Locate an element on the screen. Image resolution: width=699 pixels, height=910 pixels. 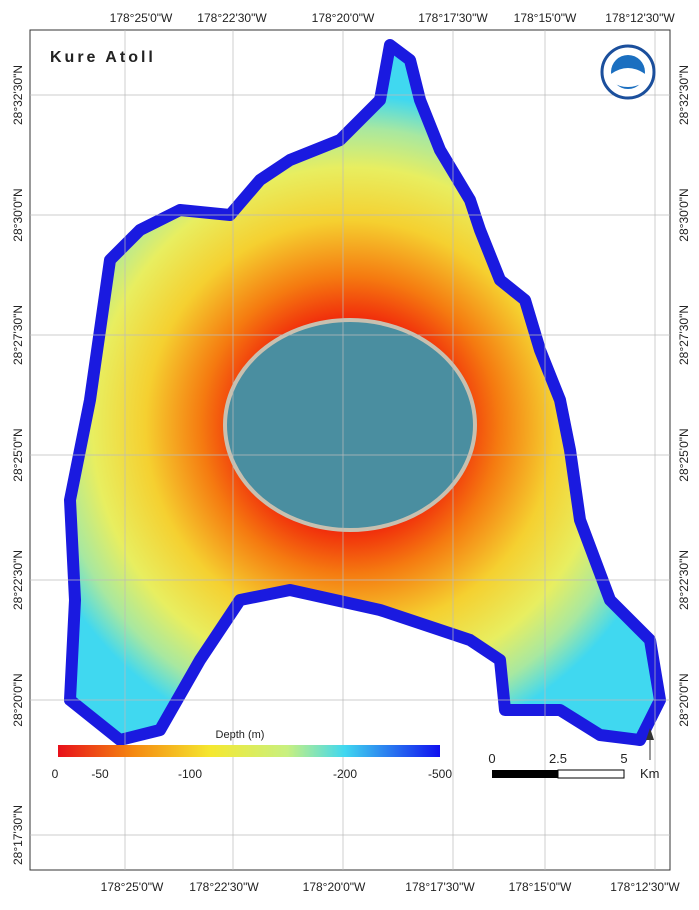
map-title: Kure Atoll is located at coordinates (103, 57).